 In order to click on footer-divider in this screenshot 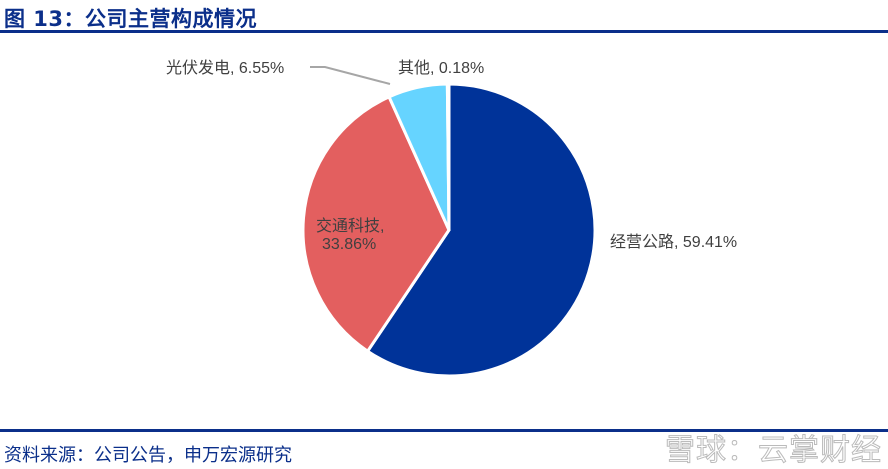, I will do `click(444, 430)`.